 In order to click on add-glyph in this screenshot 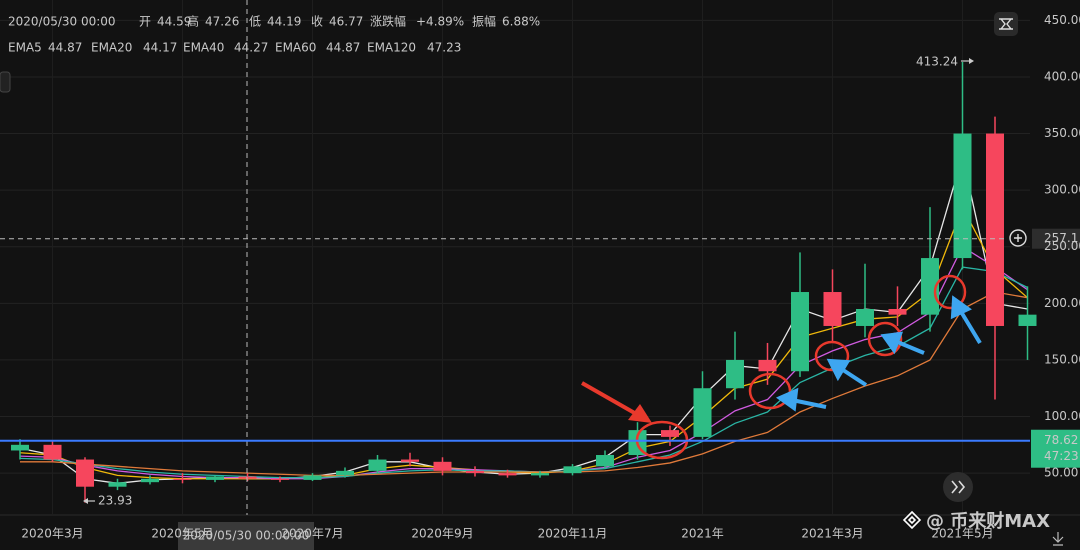, I will do `click(1018, 238)`.